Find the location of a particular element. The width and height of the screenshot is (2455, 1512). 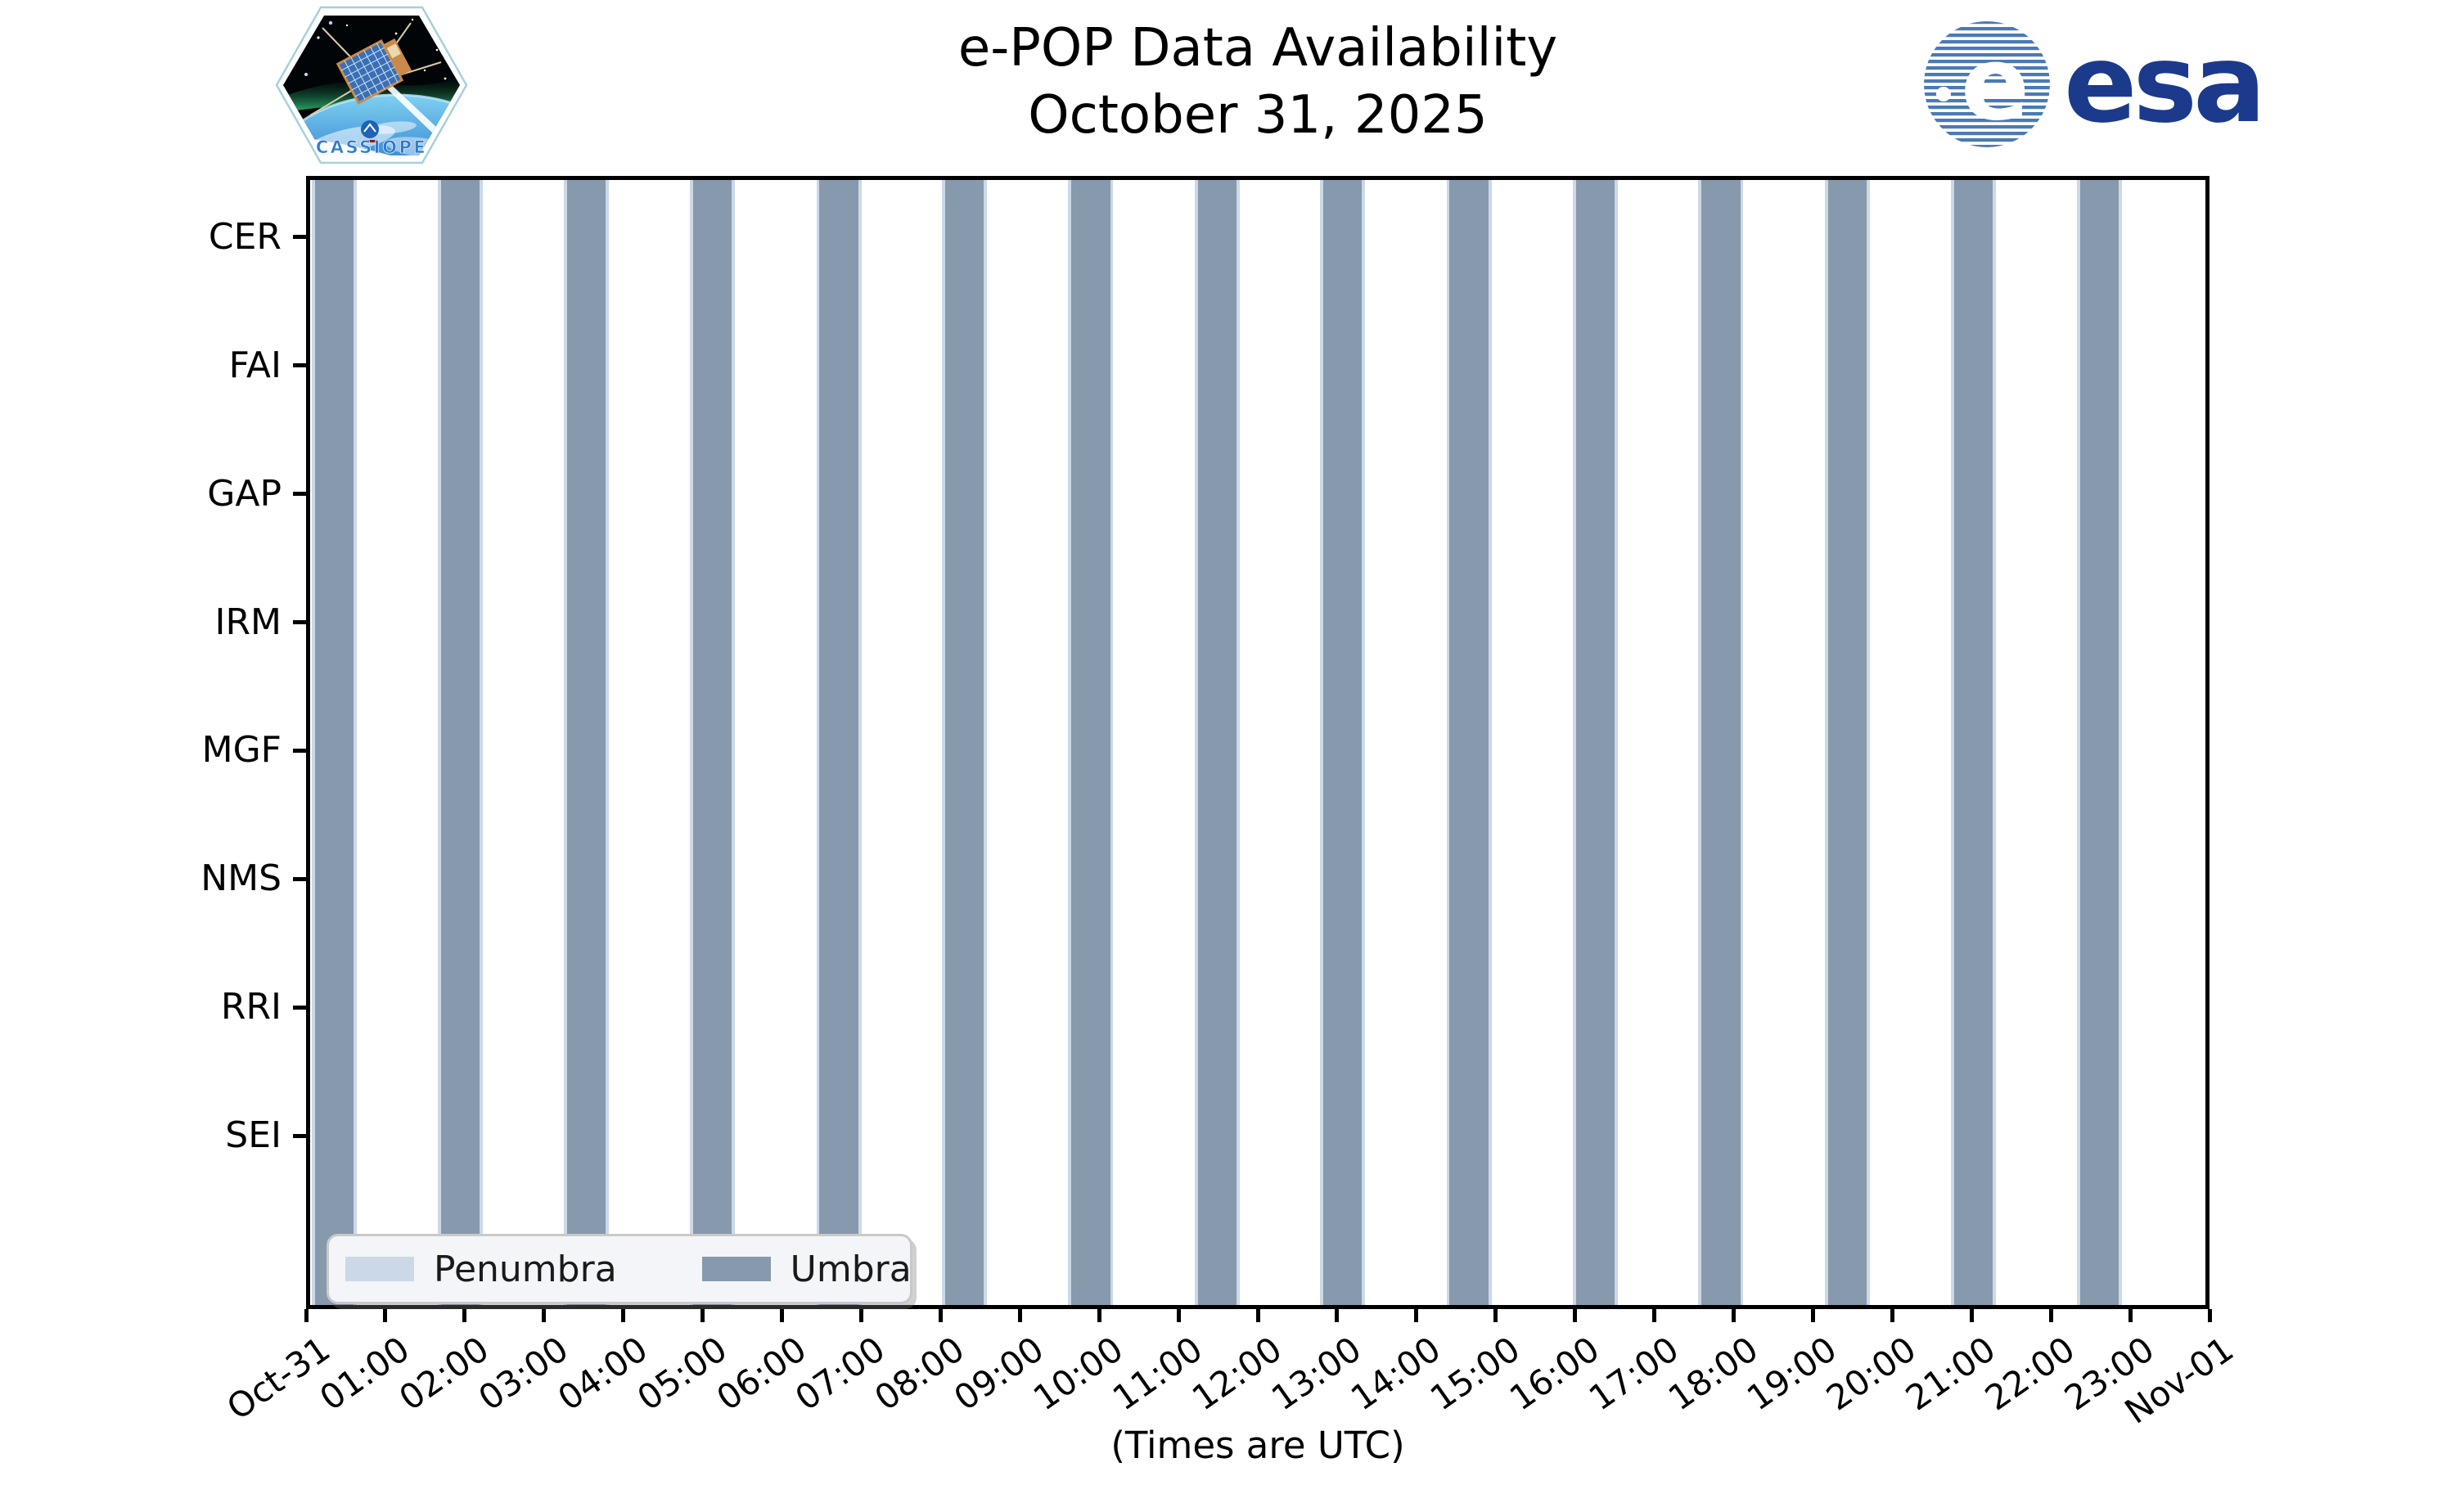

esa-globe-icon: e is located at coordinates (1987, 84).